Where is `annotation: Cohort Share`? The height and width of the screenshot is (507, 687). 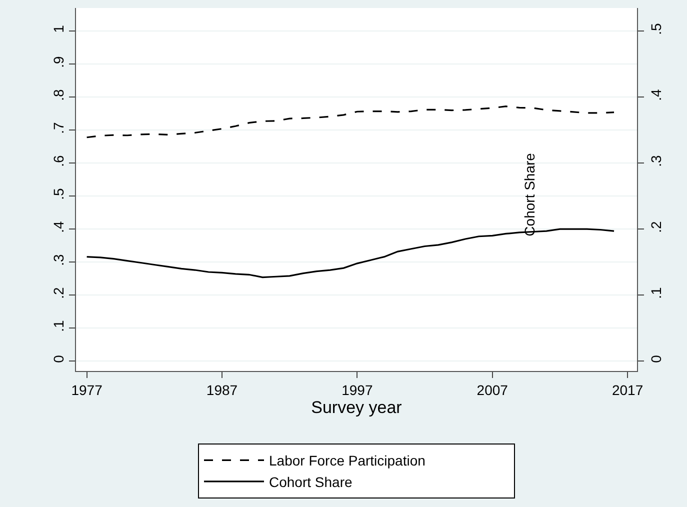
annotation: Cohort Share is located at coordinates (529, 194).